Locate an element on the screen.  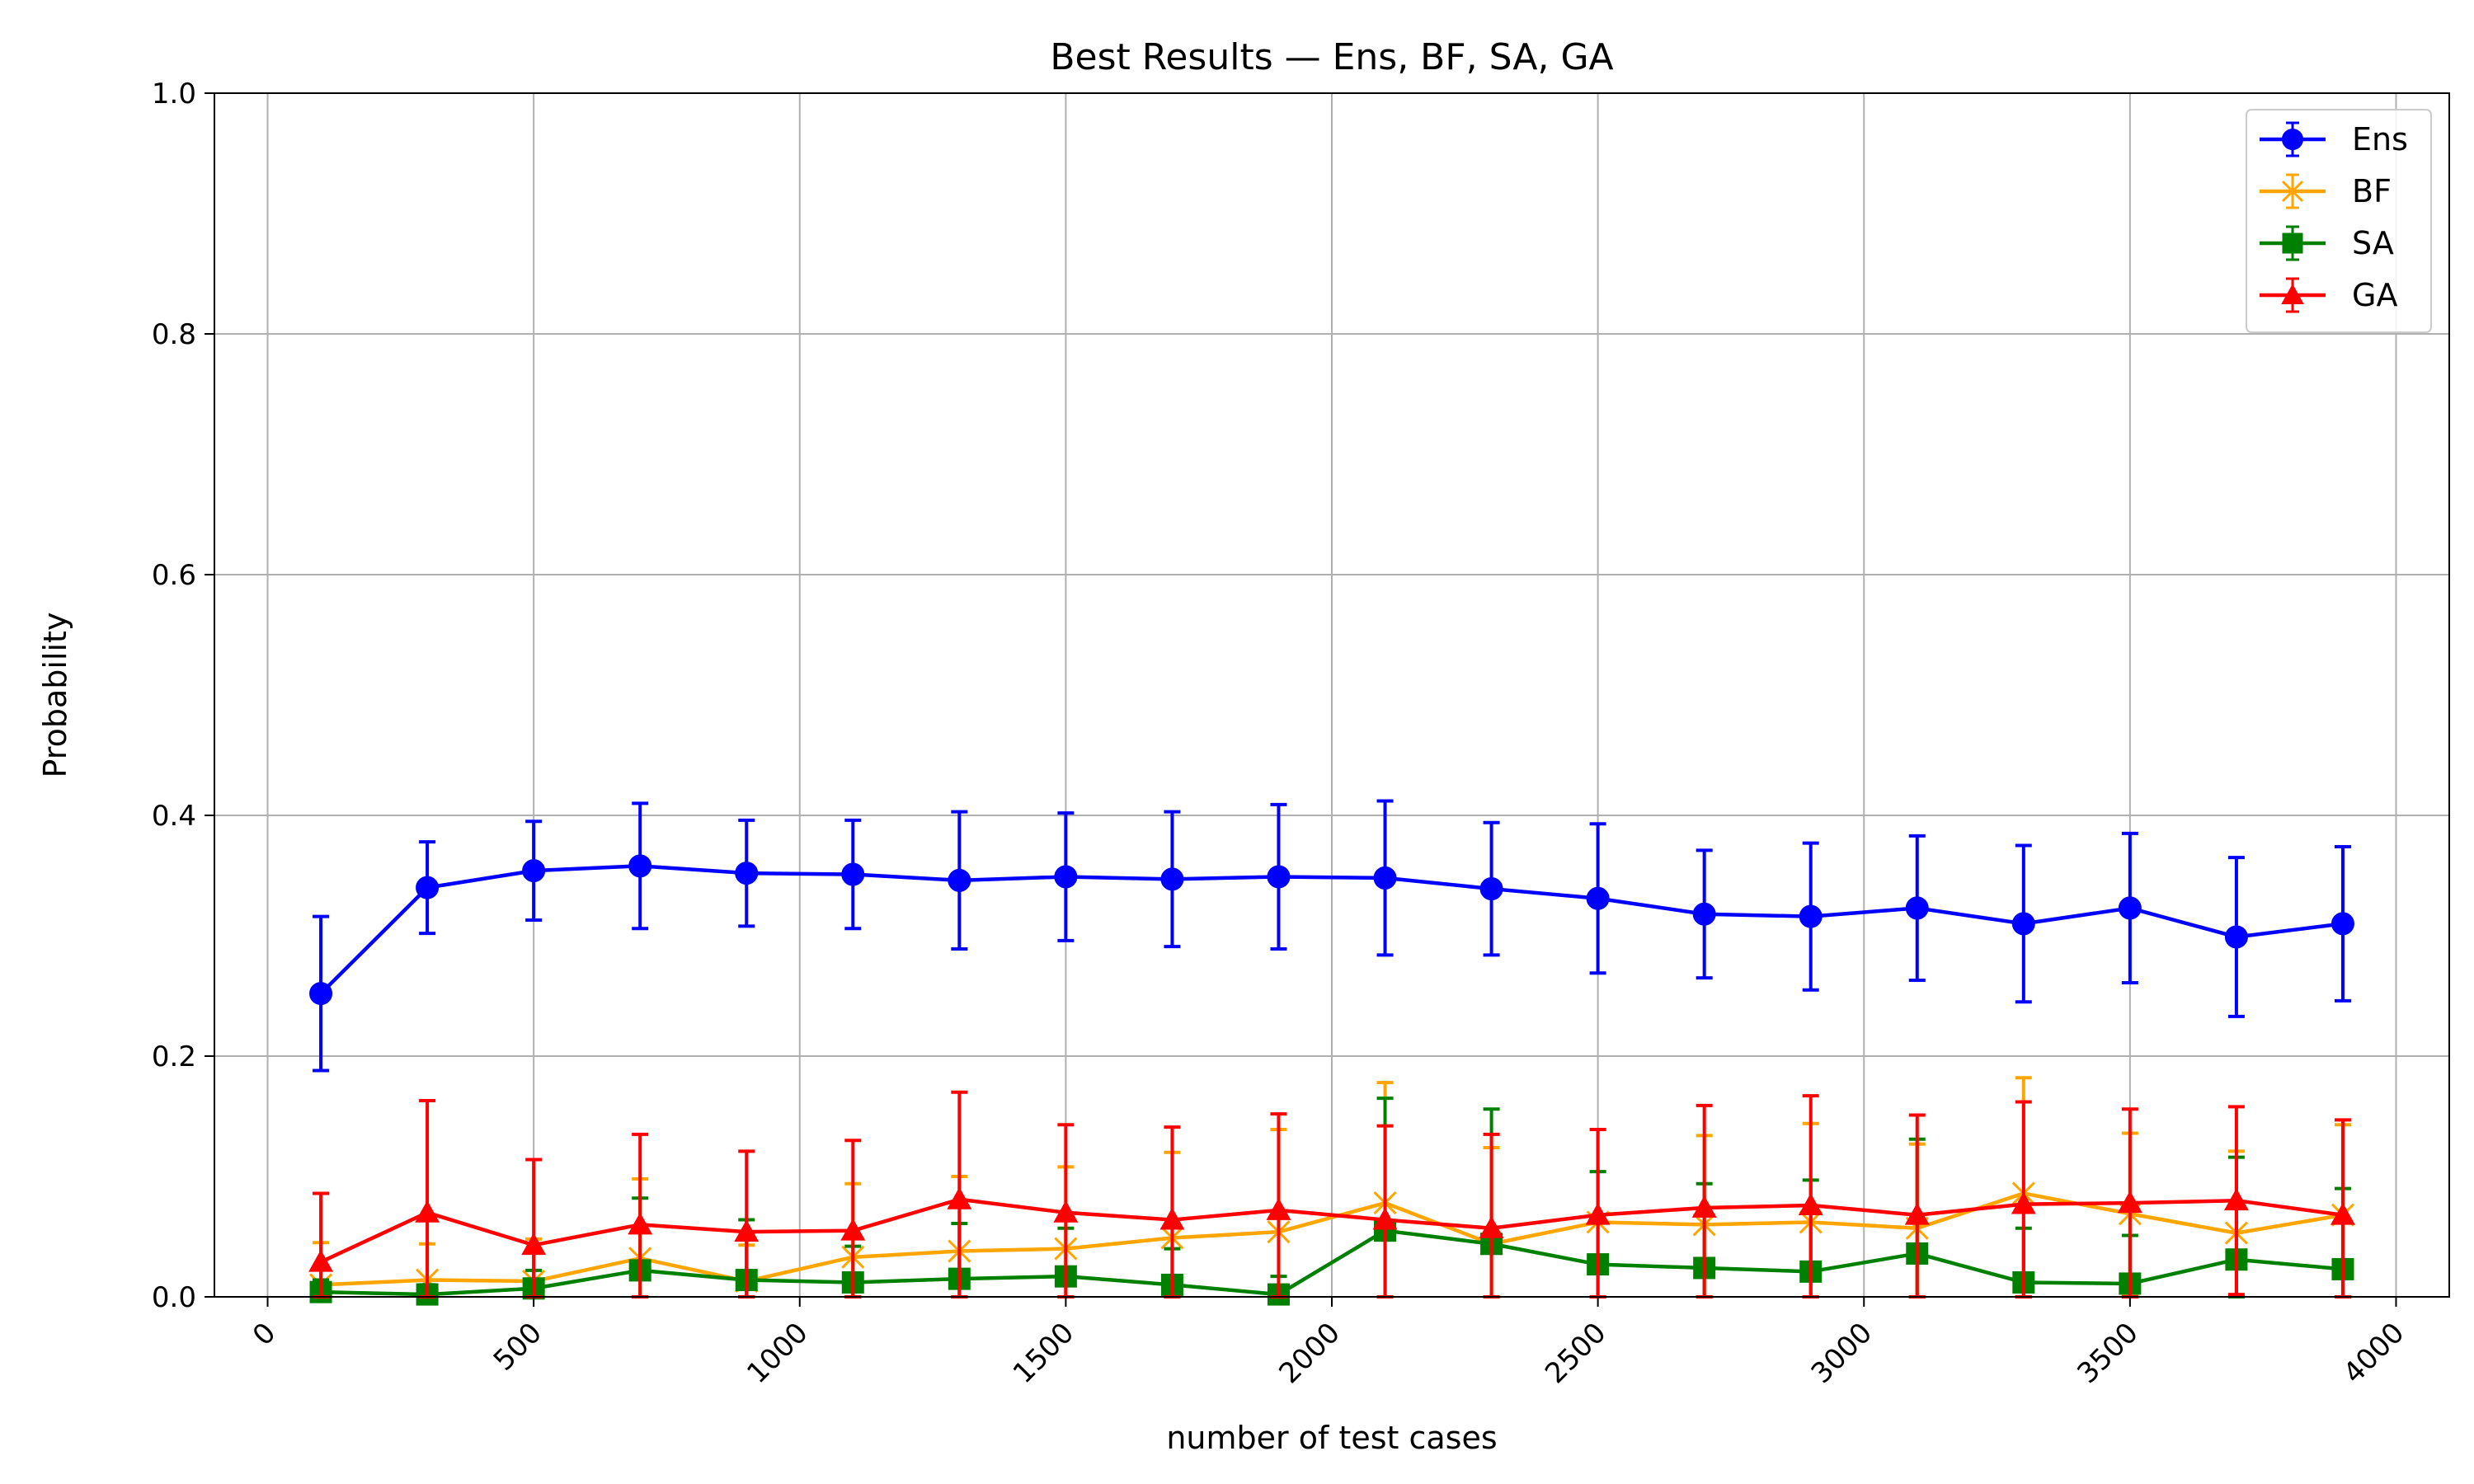
legend: Ens BF SA GA is located at coordinates (2339, 221).